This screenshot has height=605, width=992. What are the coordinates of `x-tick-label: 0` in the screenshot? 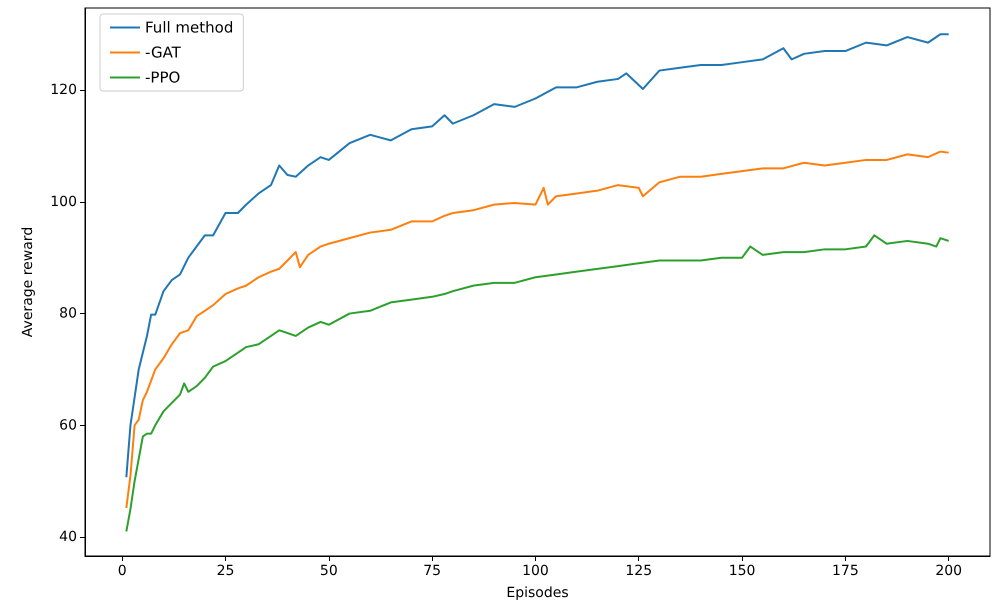 It's located at (122, 571).